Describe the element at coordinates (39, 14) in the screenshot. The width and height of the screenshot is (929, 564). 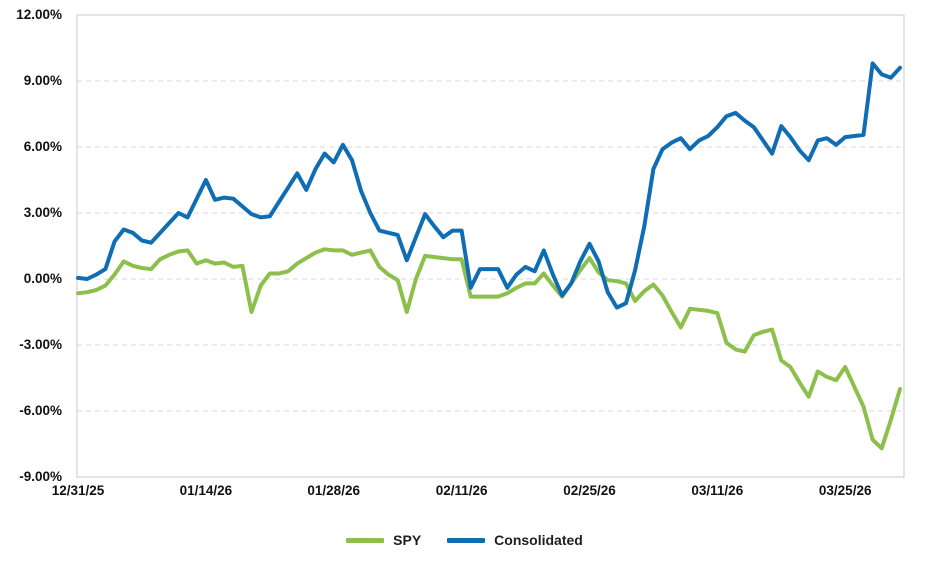
I see `y-axis-label: 12.00%` at that location.